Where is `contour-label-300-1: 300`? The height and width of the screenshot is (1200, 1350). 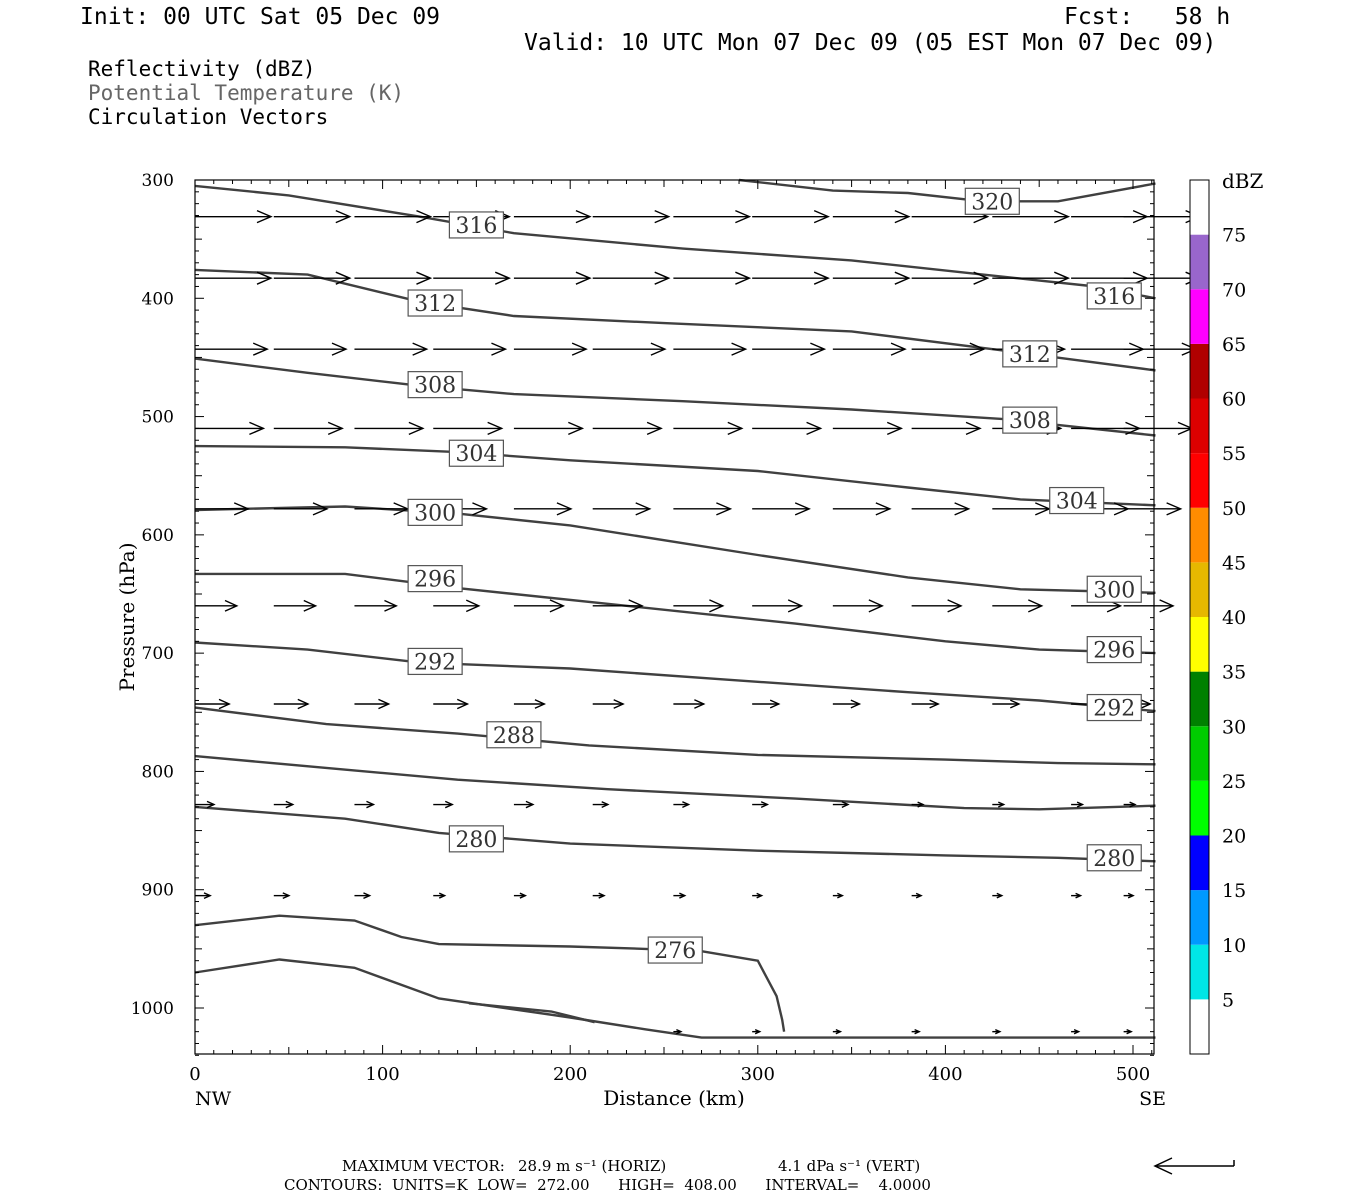
contour-label-300-1: 300 is located at coordinates (1114, 590).